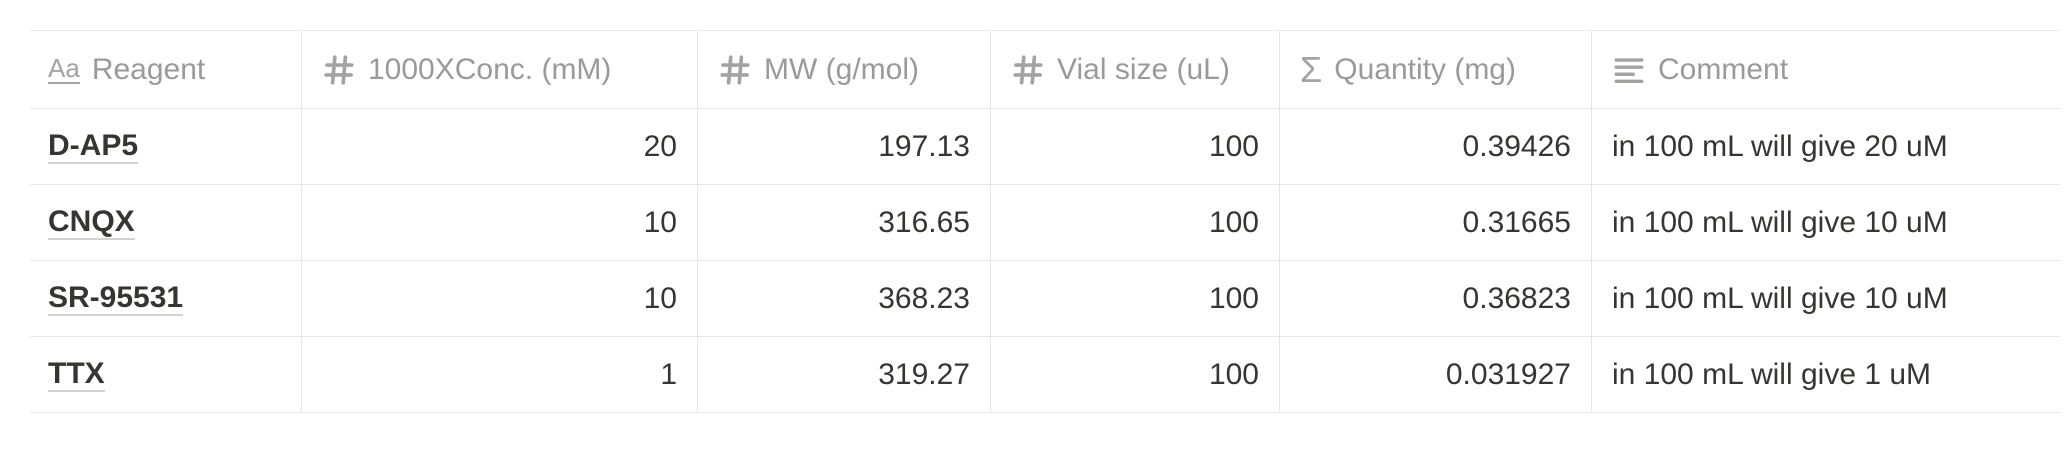 The image size is (2068, 454). Describe the element at coordinates (1826, 69) in the screenshot. I see `column-header-comment: Comment` at that location.